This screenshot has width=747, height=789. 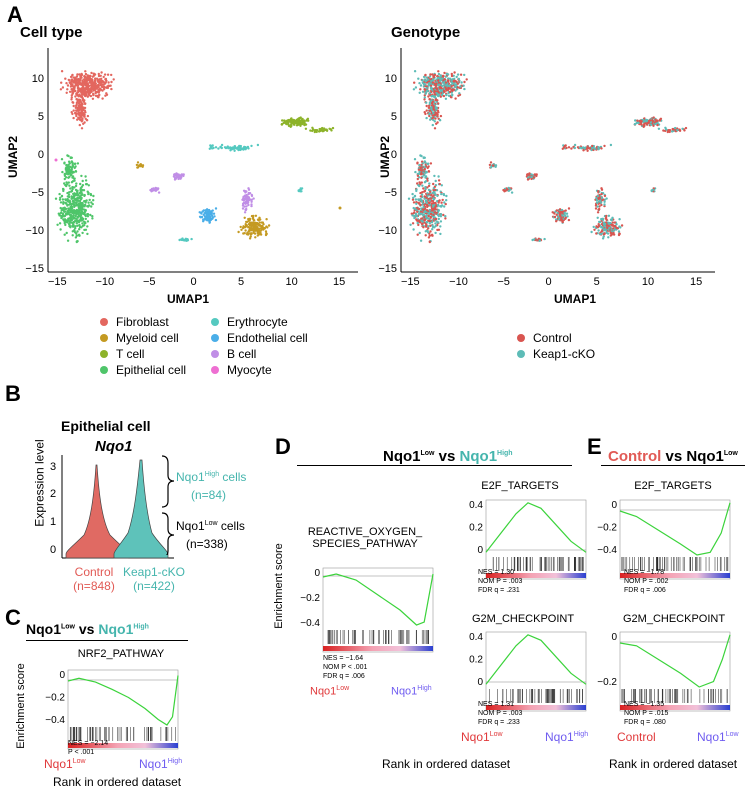 What do you see at coordinates (210, 526) in the screenshot?
I see `low-cells-label: Nqo1Low cells` at bounding box center [210, 526].